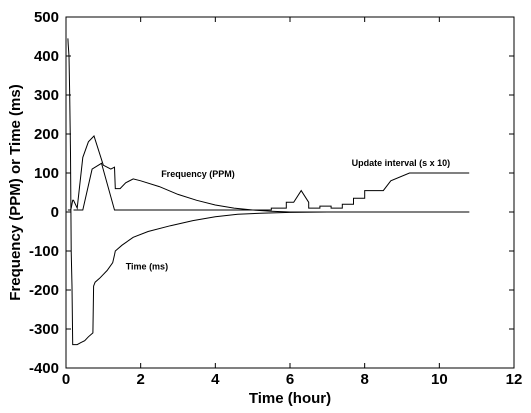 The width and height of the screenshot is (531, 413). Describe the element at coordinates (46, 56) in the screenshot. I see `y-tick-label: 400` at that location.